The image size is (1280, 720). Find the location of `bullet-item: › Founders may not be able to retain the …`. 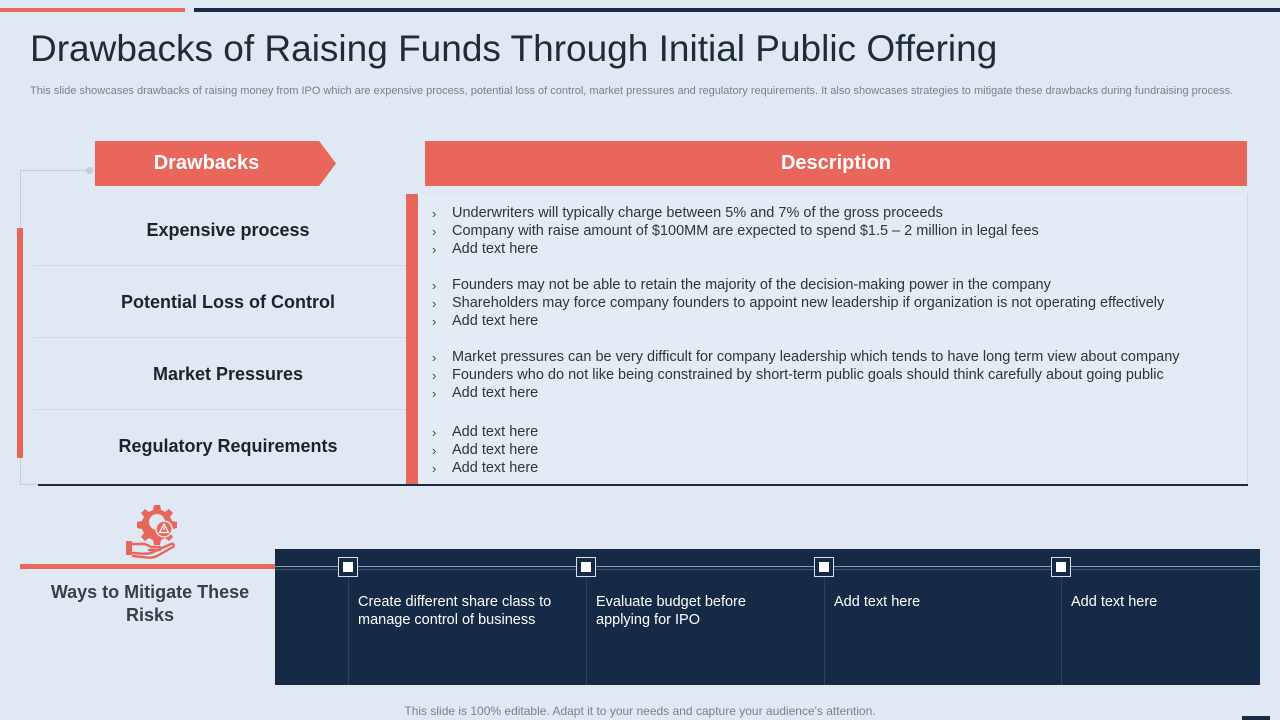

bullet-item: › Founders may not be able to retain the … is located at coordinates (839, 286).